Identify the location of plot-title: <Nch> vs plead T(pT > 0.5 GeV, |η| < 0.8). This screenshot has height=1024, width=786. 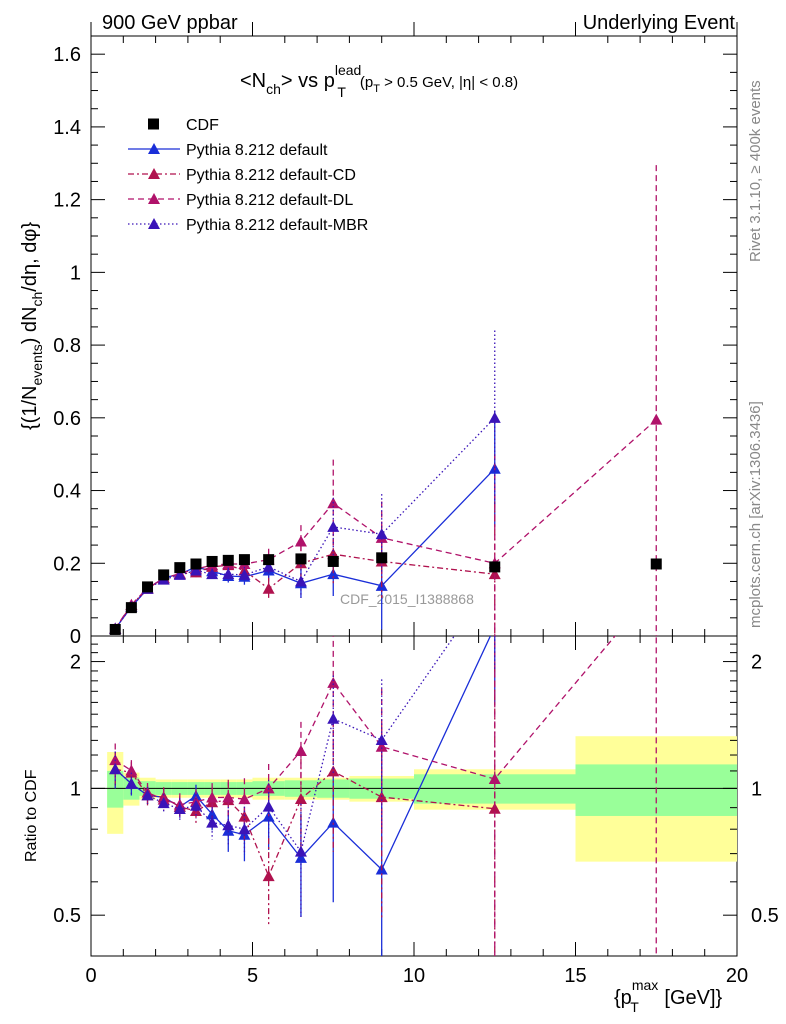
(379, 81).